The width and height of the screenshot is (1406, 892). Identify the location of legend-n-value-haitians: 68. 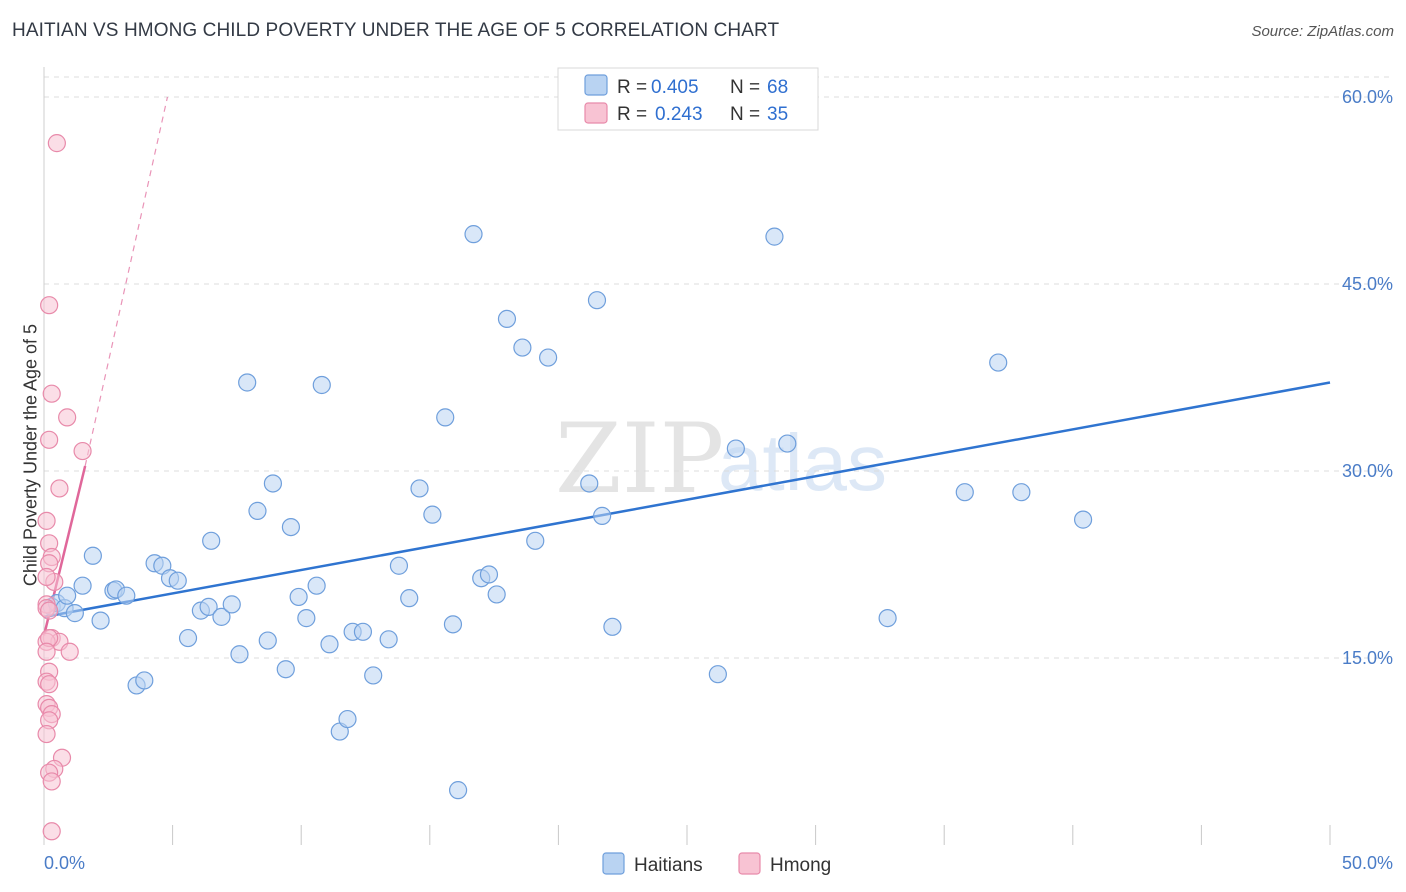
(777, 87).